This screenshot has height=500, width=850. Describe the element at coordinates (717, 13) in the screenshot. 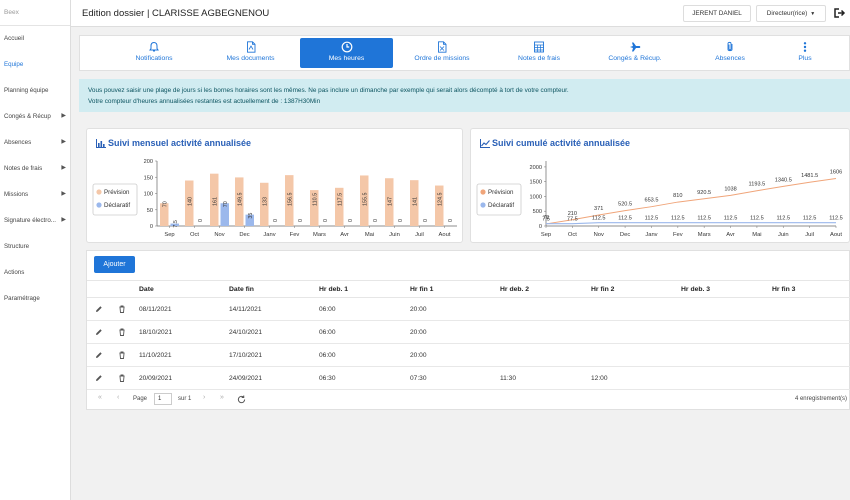

I see `user-button: JERENT DANIEL` at that location.